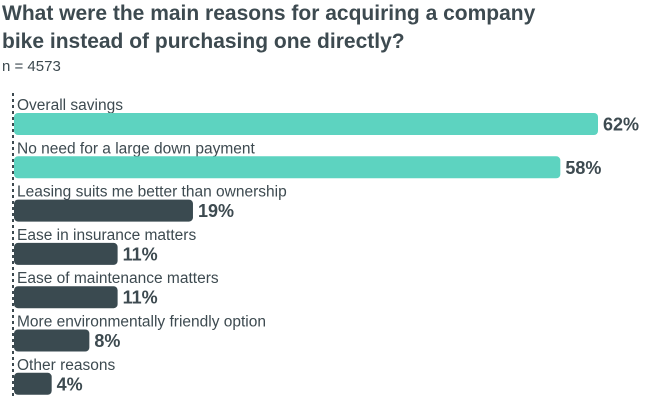  Describe the element at coordinates (118, 278) in the screenshot. I see `category-label: Ease of maintenance matters` at that location.